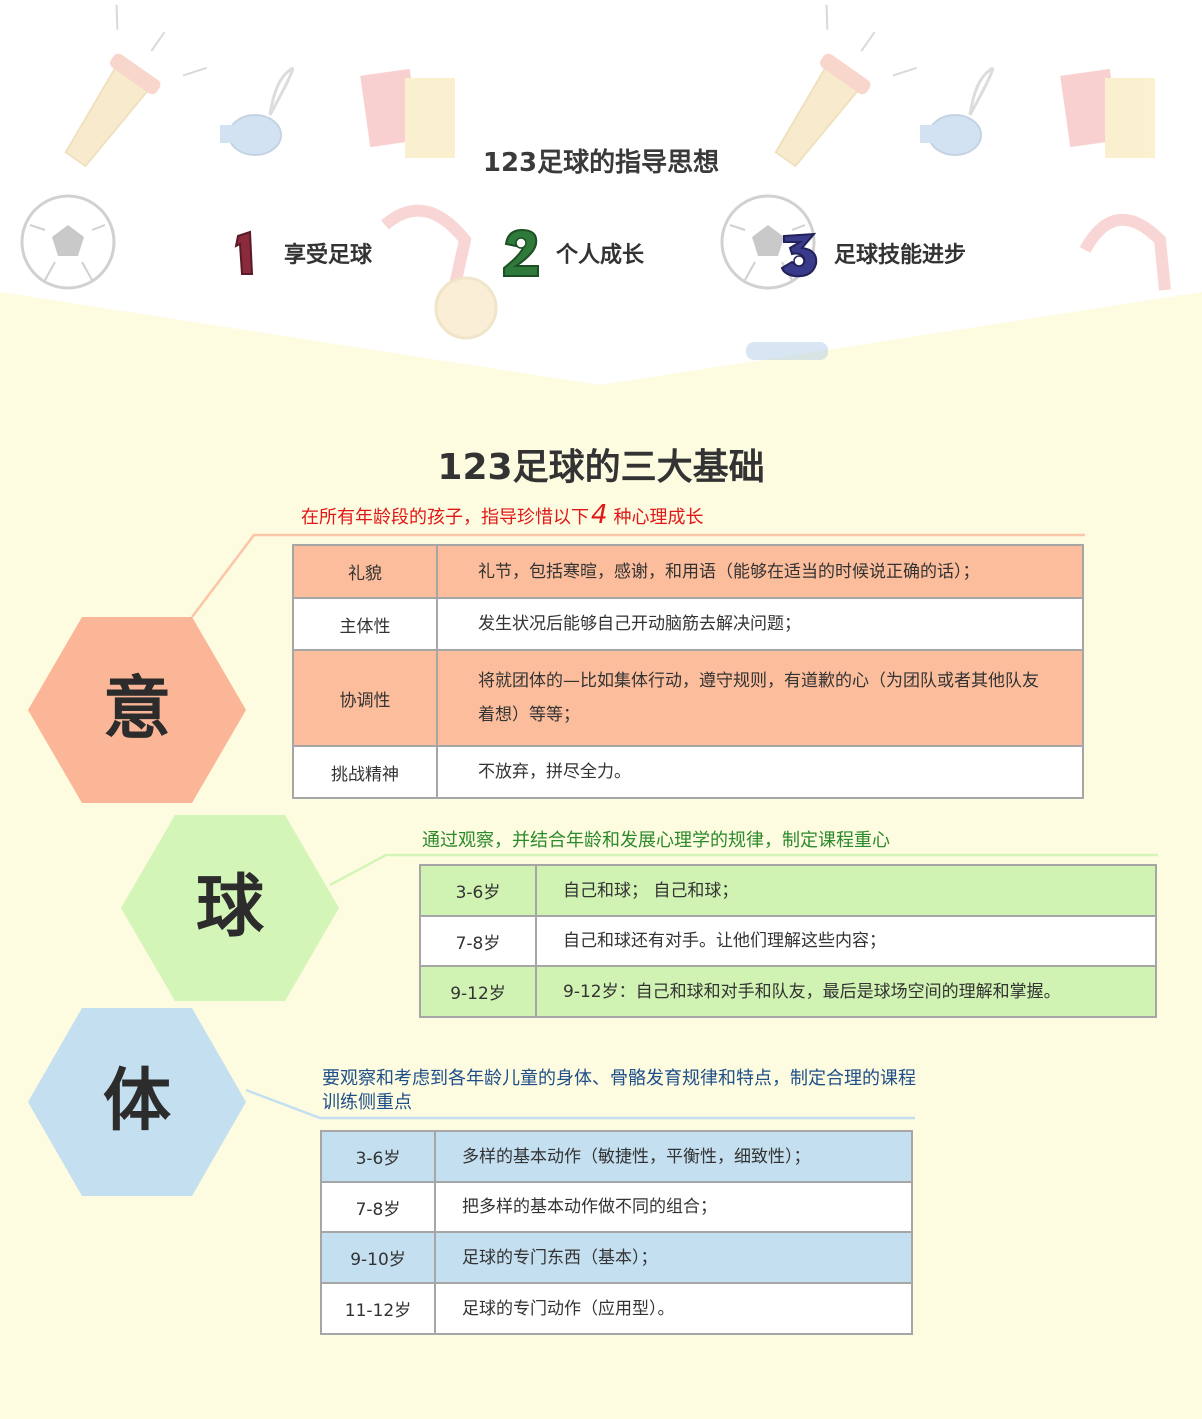  I want to click on table-row: 3-6岁 多样的基本动作（敏捷性，平衡性，细致性）；, so click(616, 1156).